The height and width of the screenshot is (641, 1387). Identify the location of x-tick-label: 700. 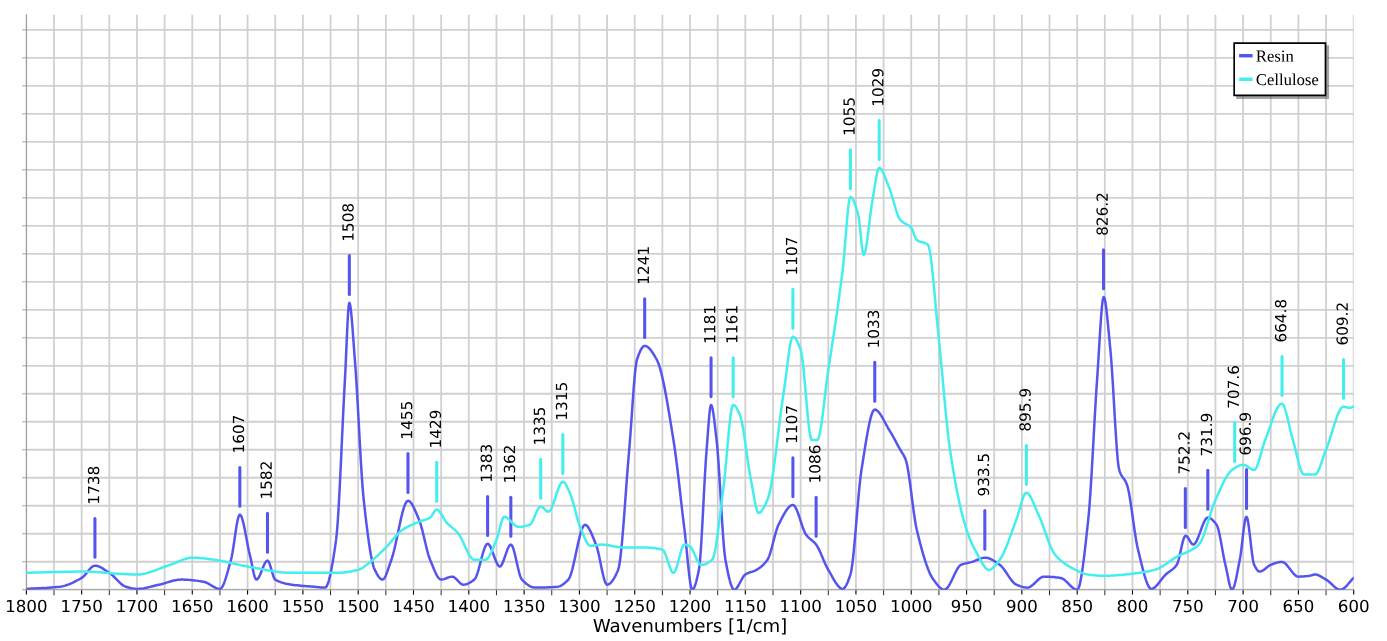
(1243, 606).